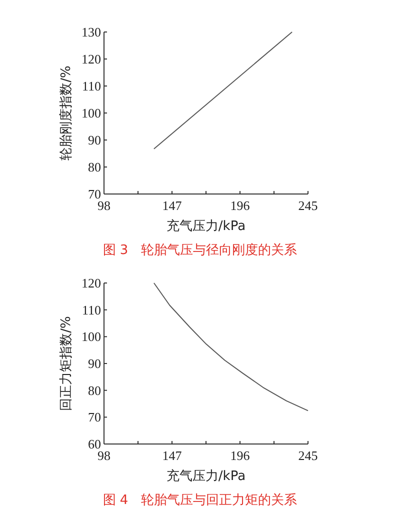 The image size is (393, 514). I want to click on y-tick-label: 70, so click(94, 417).